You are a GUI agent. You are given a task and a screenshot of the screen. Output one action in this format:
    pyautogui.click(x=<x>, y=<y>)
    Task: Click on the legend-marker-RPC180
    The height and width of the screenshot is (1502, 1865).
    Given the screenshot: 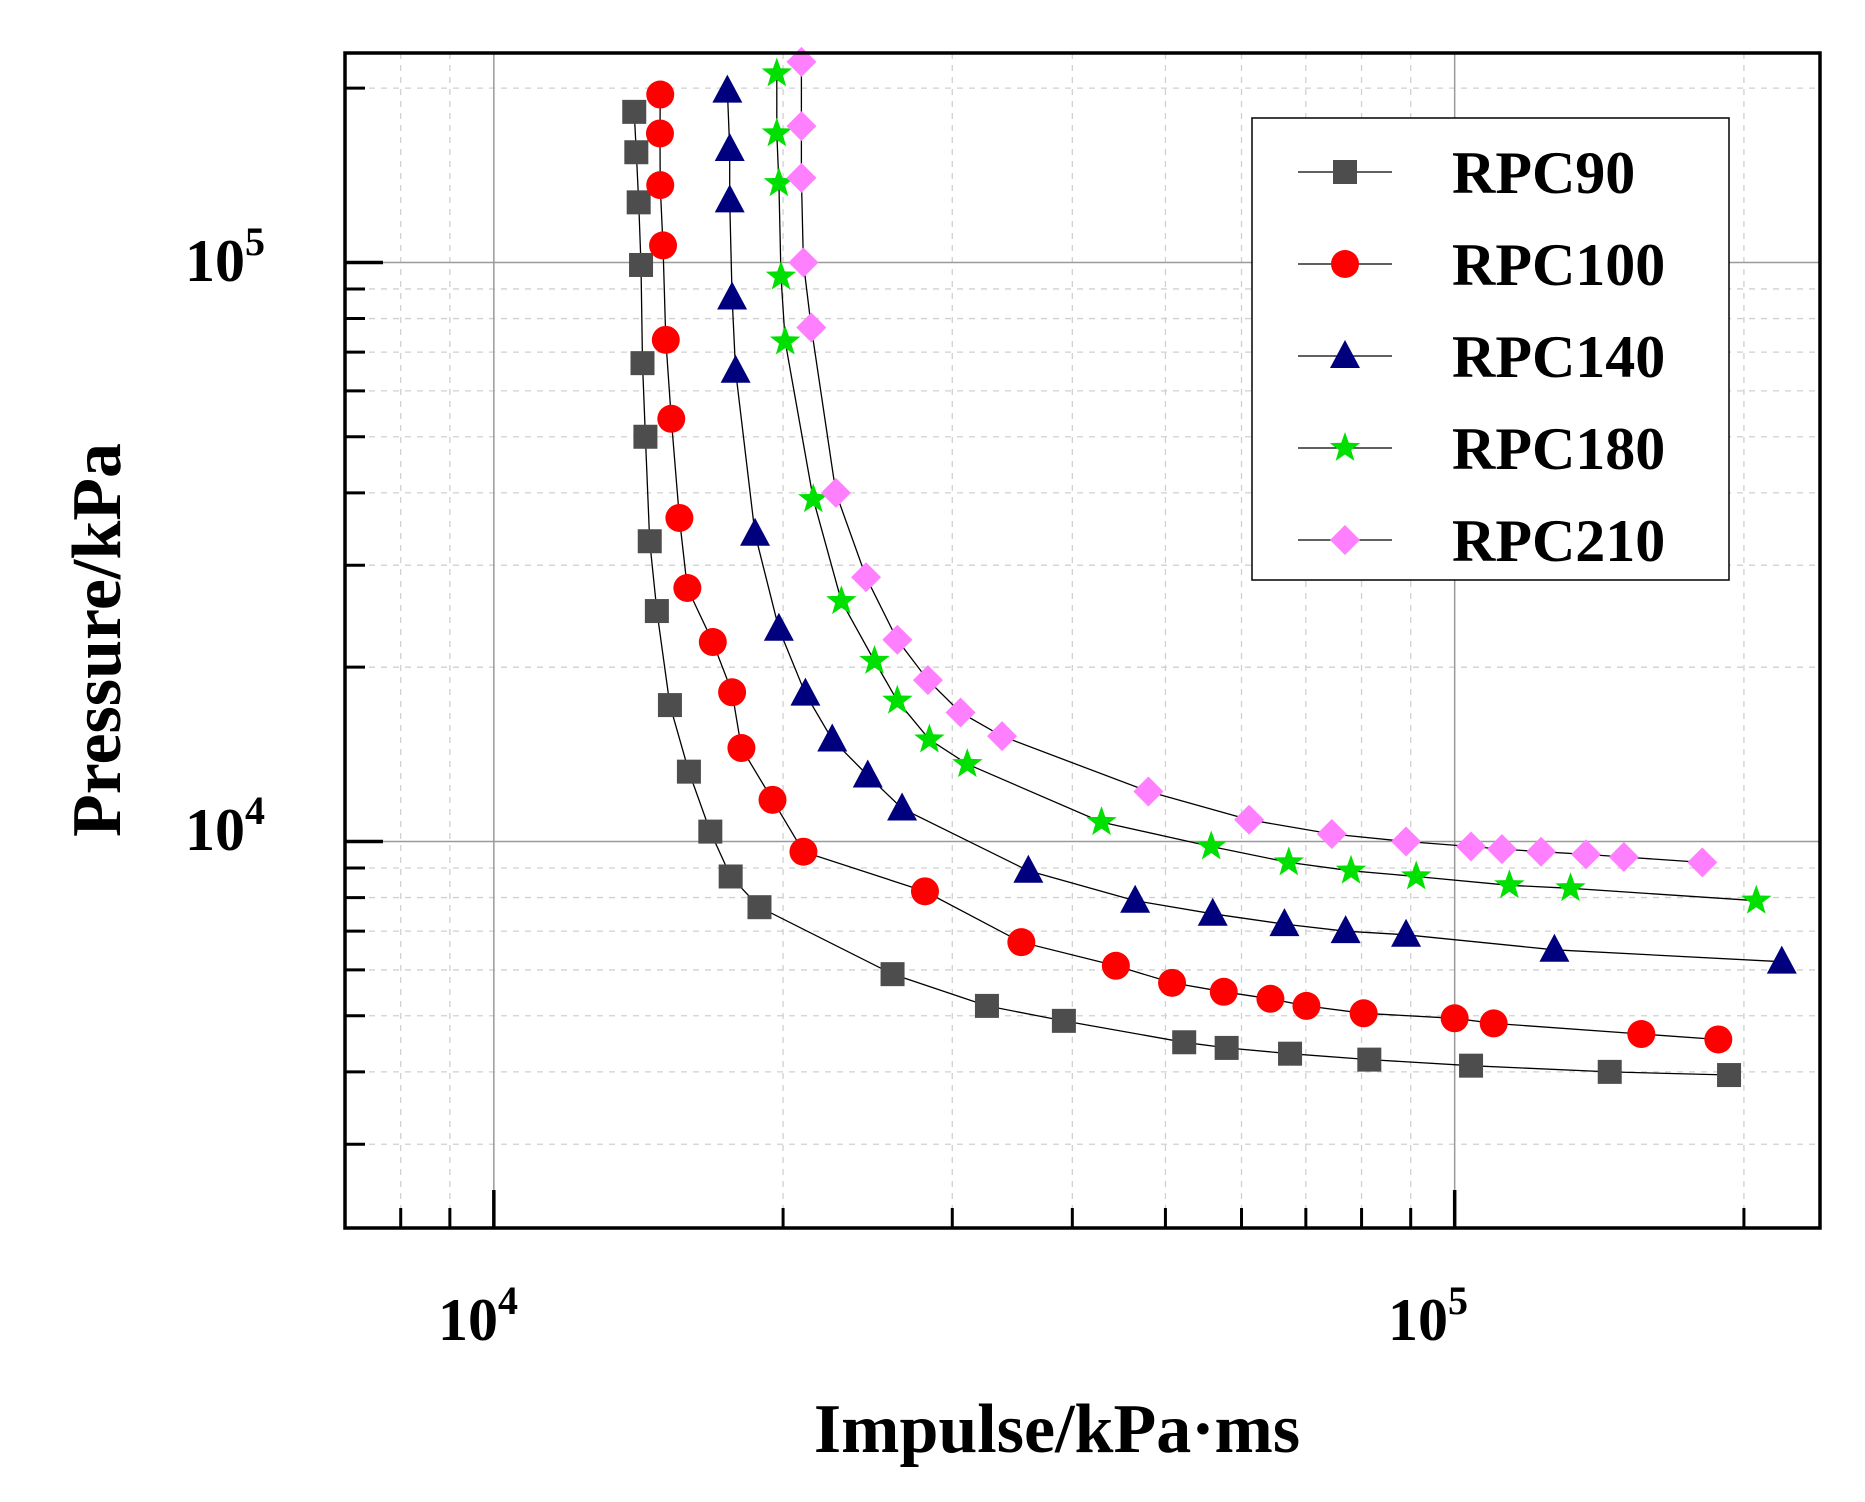 What is the action you would take?
    pyautogui.click(x=1345, y=446)
    